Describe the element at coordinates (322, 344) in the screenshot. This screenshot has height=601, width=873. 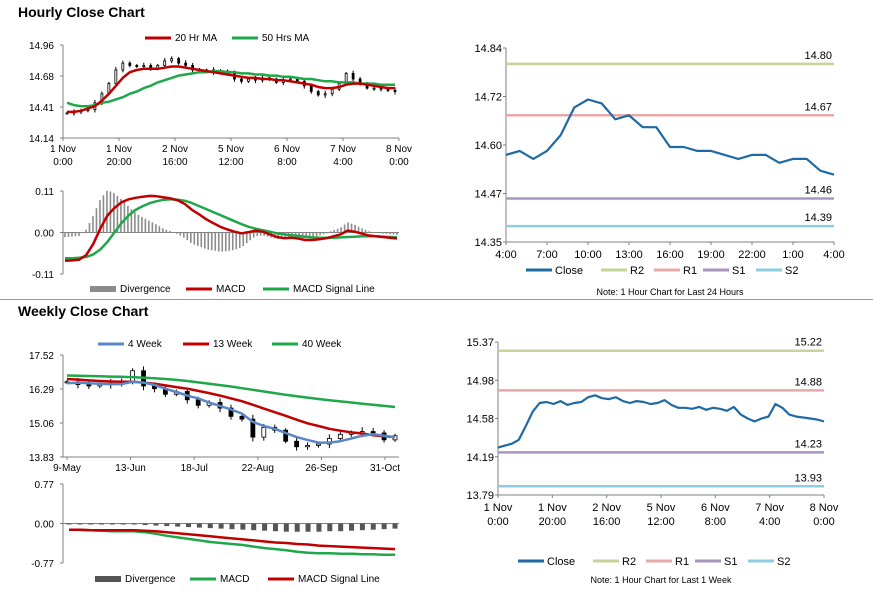
I see `weekly-legend-40wk-label: 40 Week` at that location.